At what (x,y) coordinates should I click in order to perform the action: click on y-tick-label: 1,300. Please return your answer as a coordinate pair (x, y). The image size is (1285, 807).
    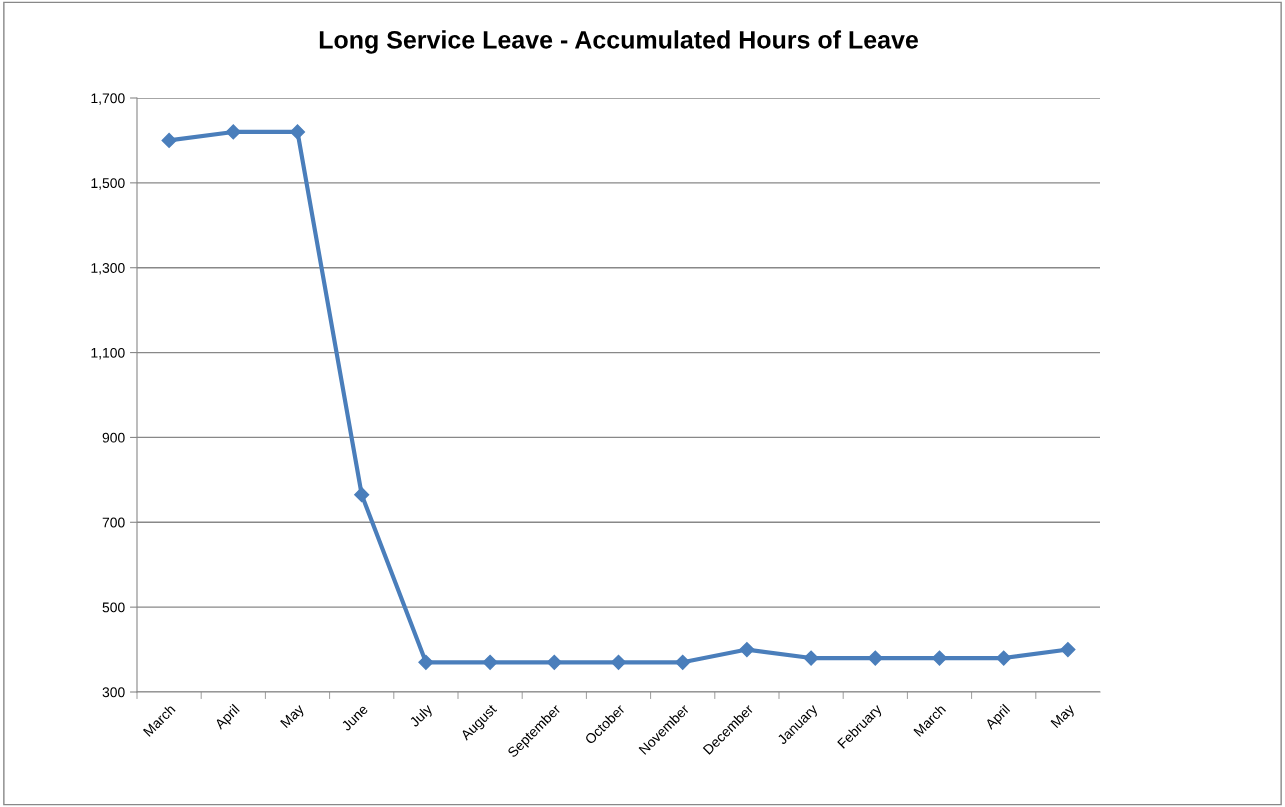
    Looking at the image, I should click on (108, 269).